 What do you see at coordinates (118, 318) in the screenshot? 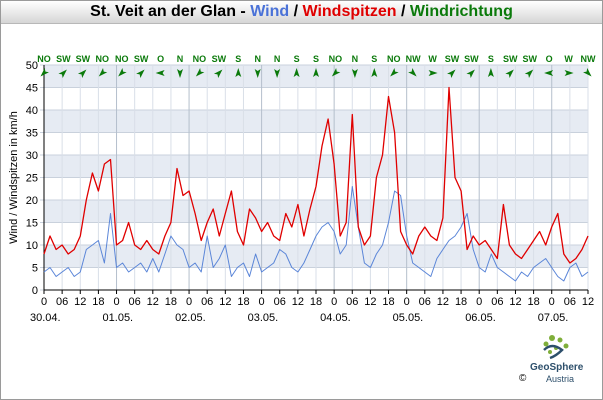
I see `date-label: 01.05.` at bounding box center [118, 318].